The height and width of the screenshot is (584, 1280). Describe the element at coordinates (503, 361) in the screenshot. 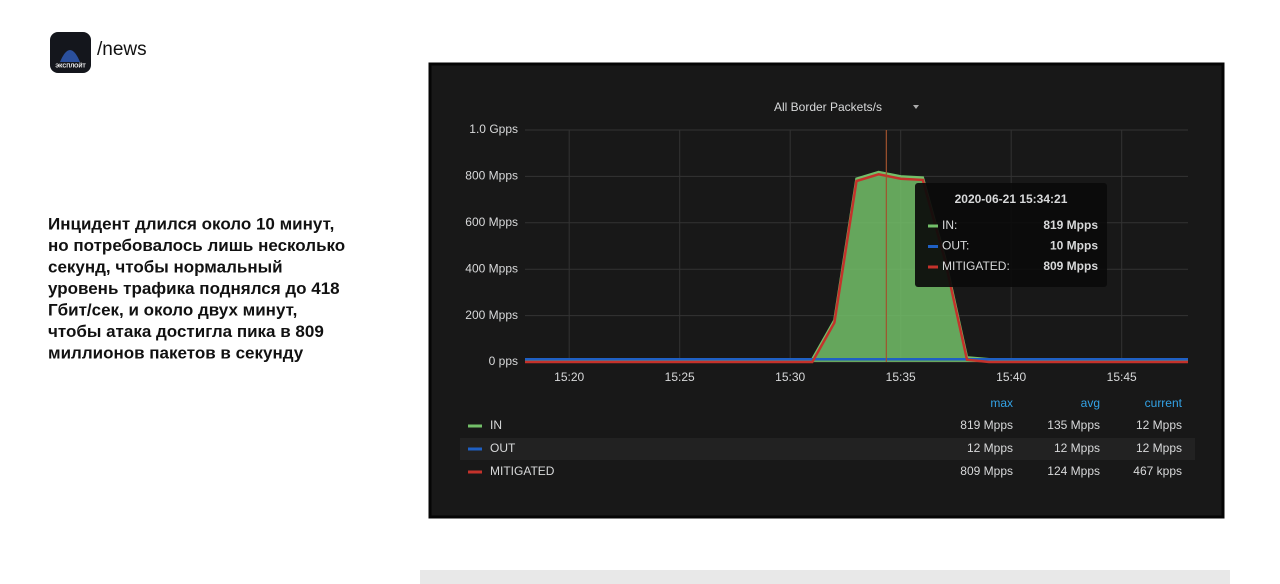

I see `y-tick-label: 0 pps` at that location.